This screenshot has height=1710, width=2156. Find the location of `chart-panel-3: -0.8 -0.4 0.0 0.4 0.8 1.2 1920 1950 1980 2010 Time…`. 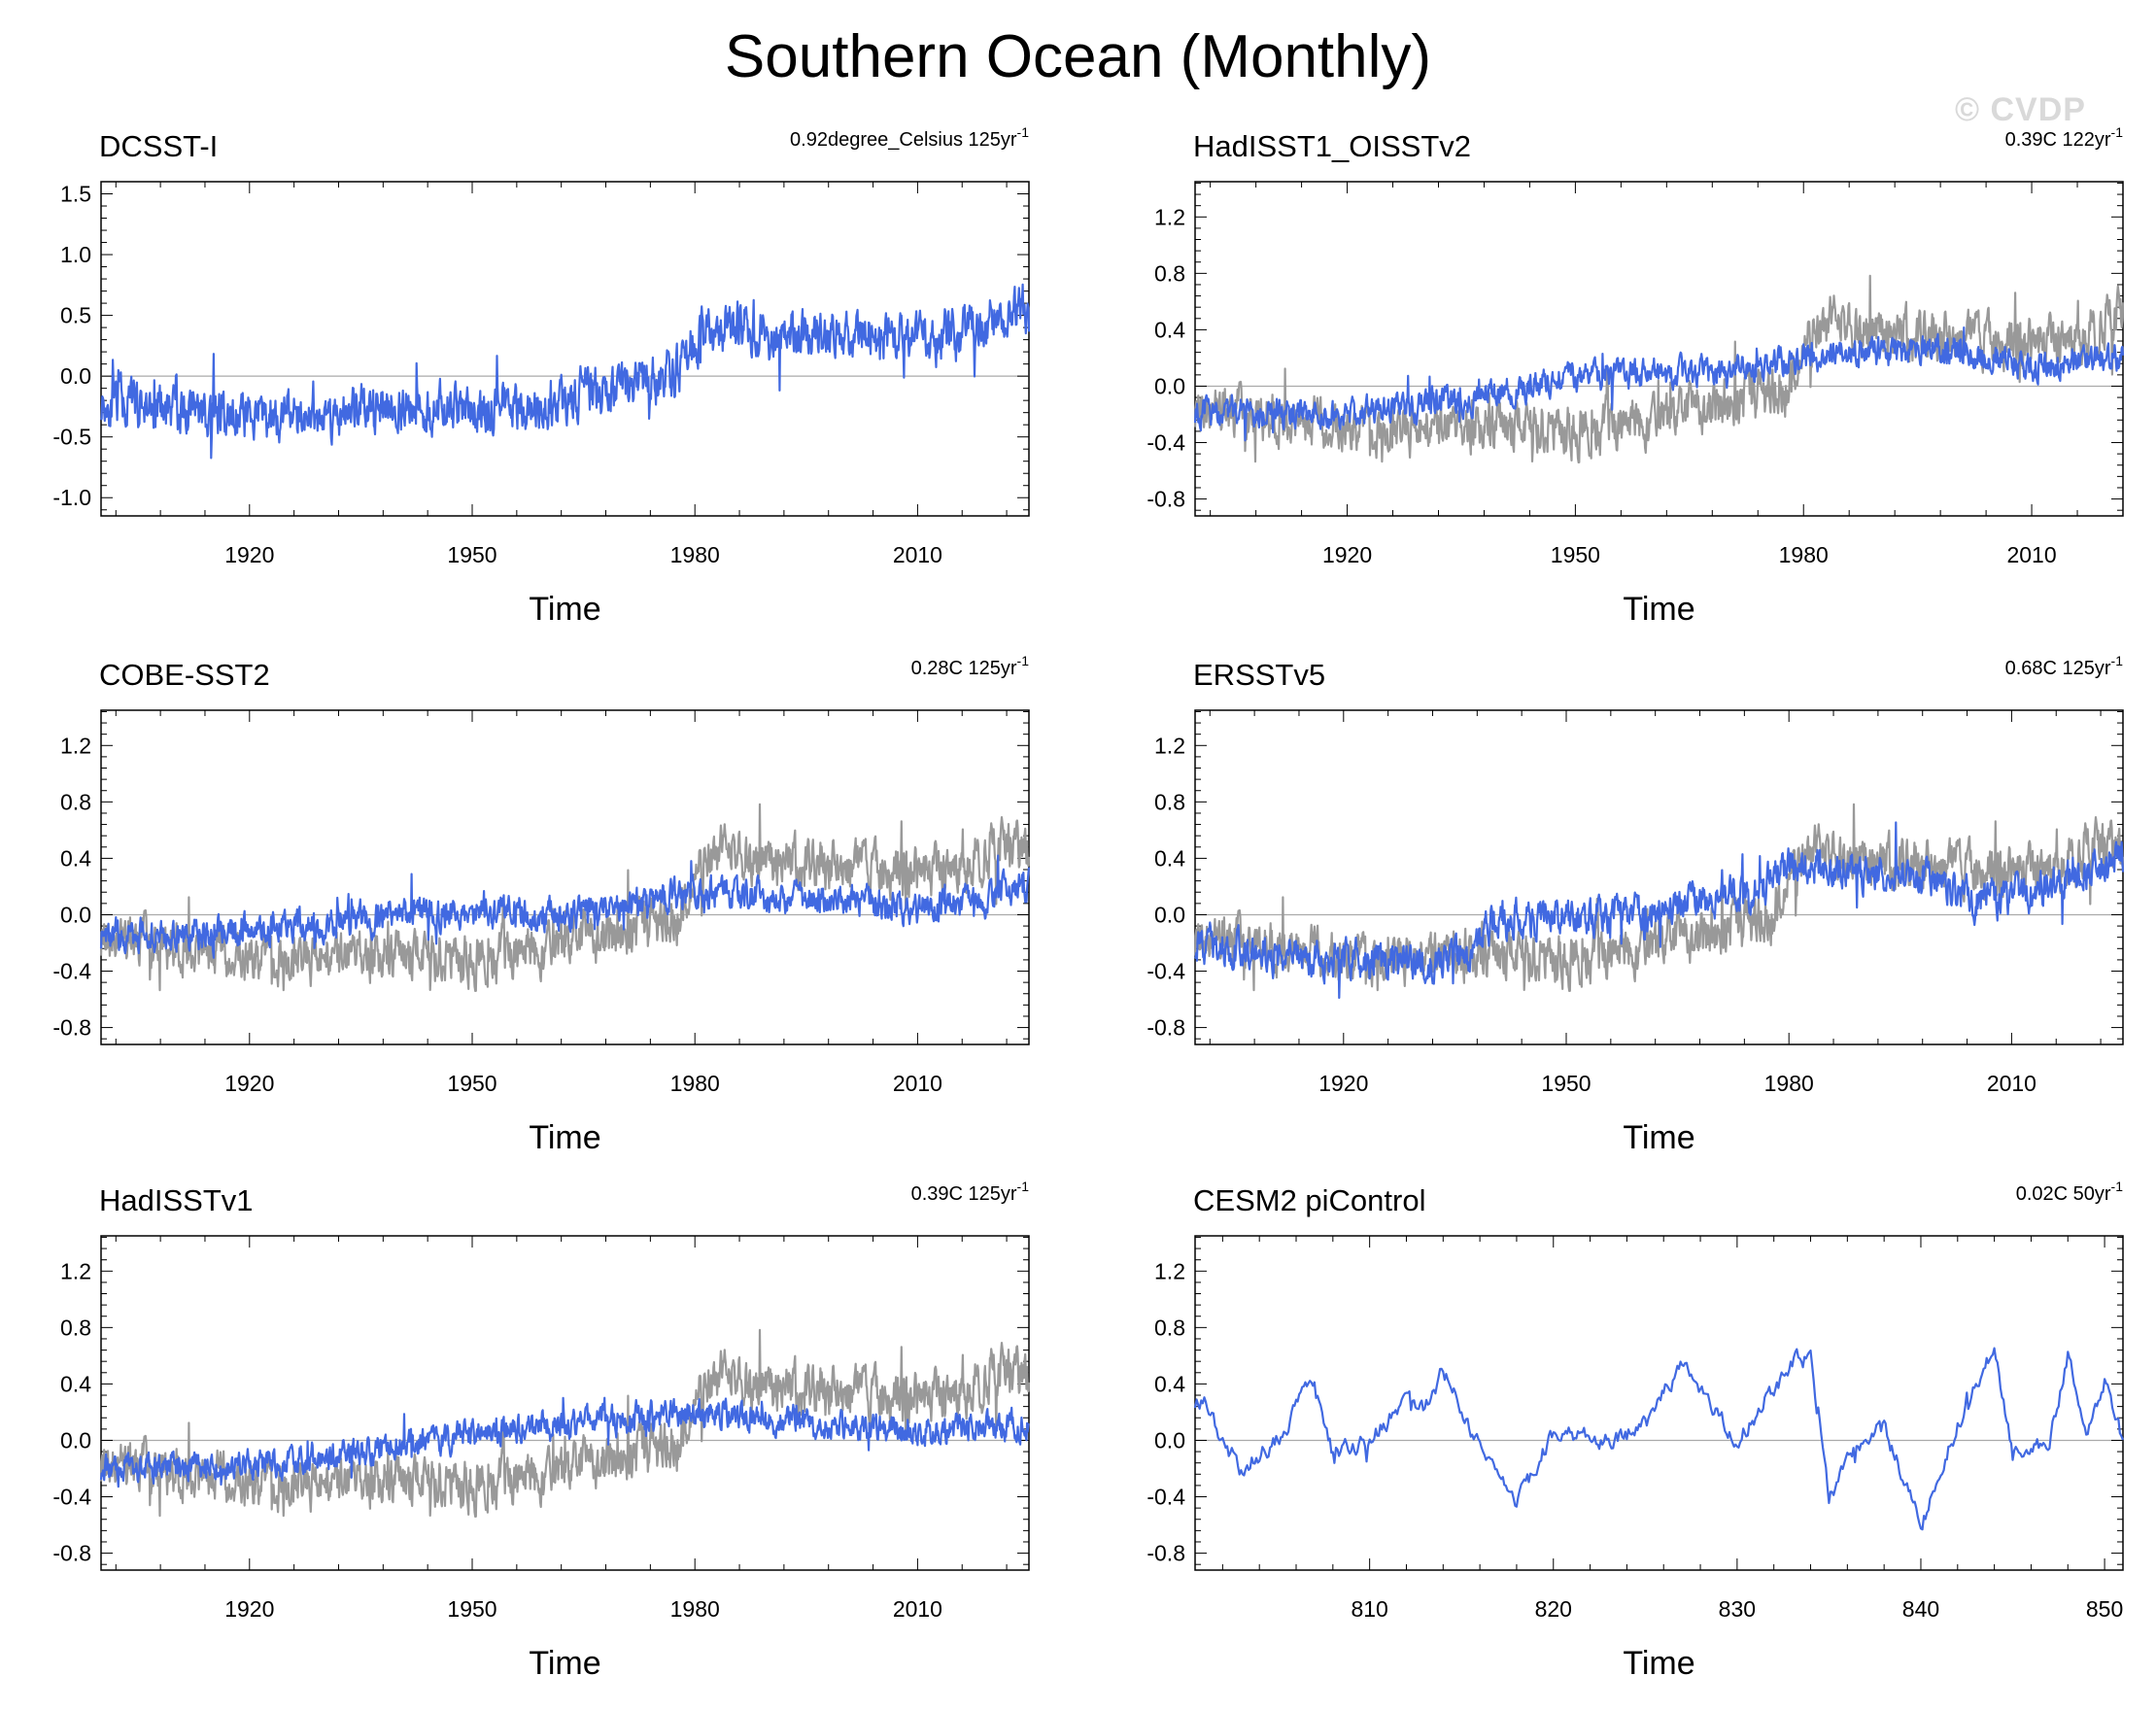

chart-panel-3: -0.8 -0.4 0.0 0.4 0.8 1.2 1920 1950 1980 2010 Time… is located at coordinates (541, 904).